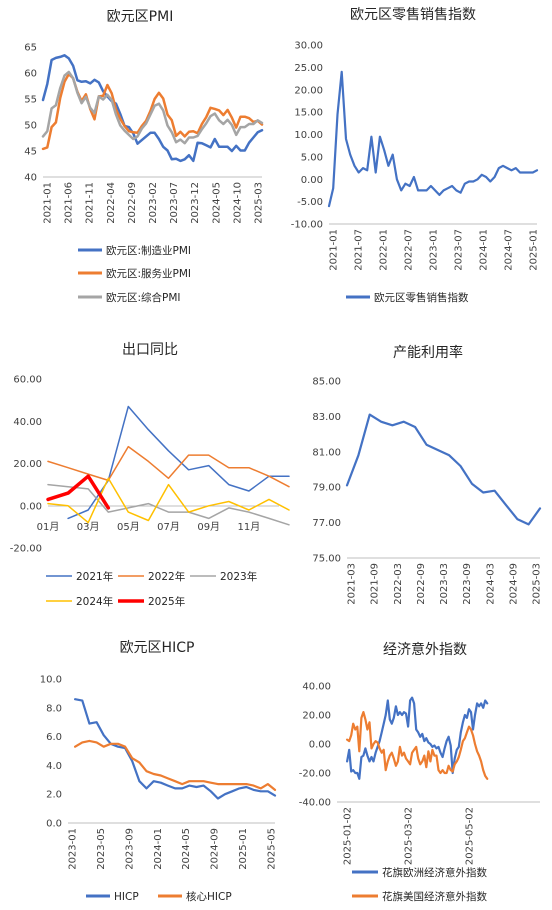 This screenshot has height=910, width=552. I want to click on x-tick-label: 2021-03, so click(352, 584).